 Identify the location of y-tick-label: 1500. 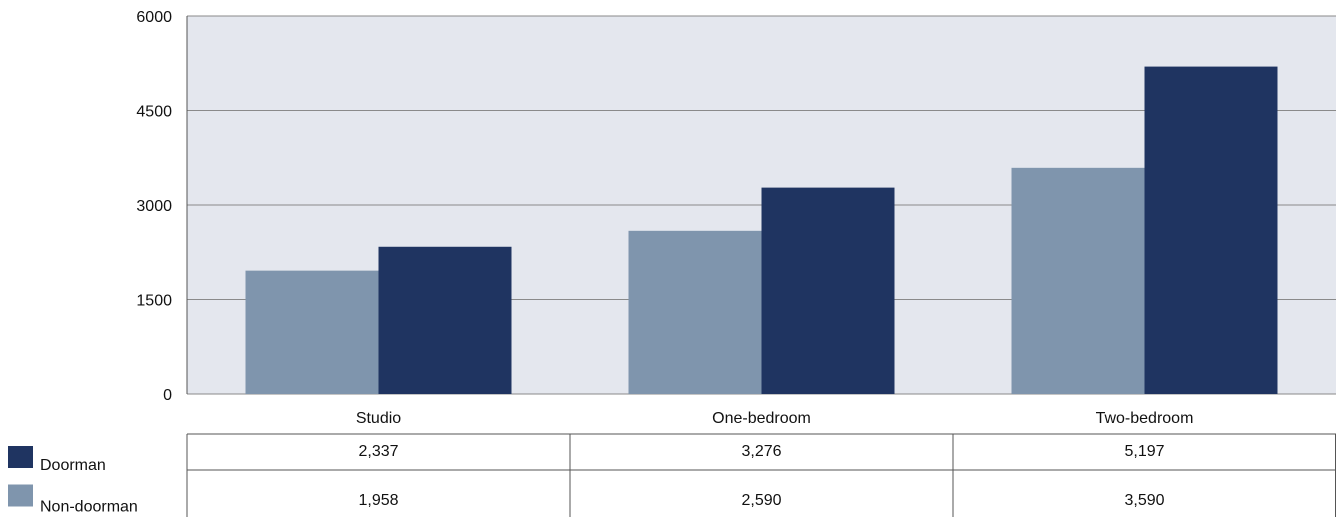
(154, 301).